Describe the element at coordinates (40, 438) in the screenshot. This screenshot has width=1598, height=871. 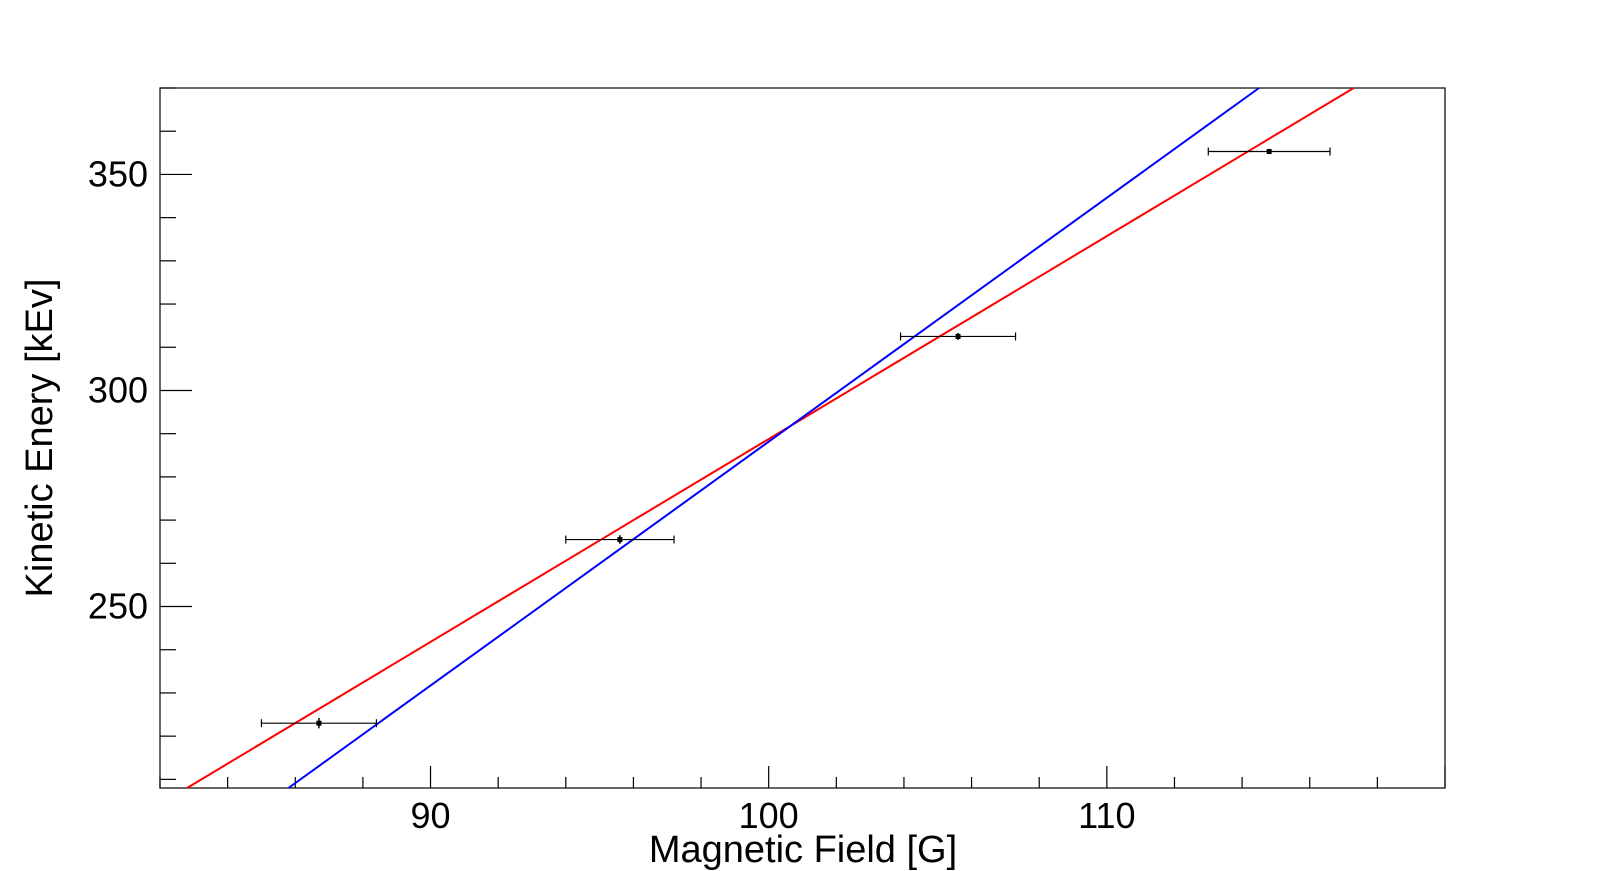
I see `y-axis-title: Kinetic Enery [kEv]` at that location.